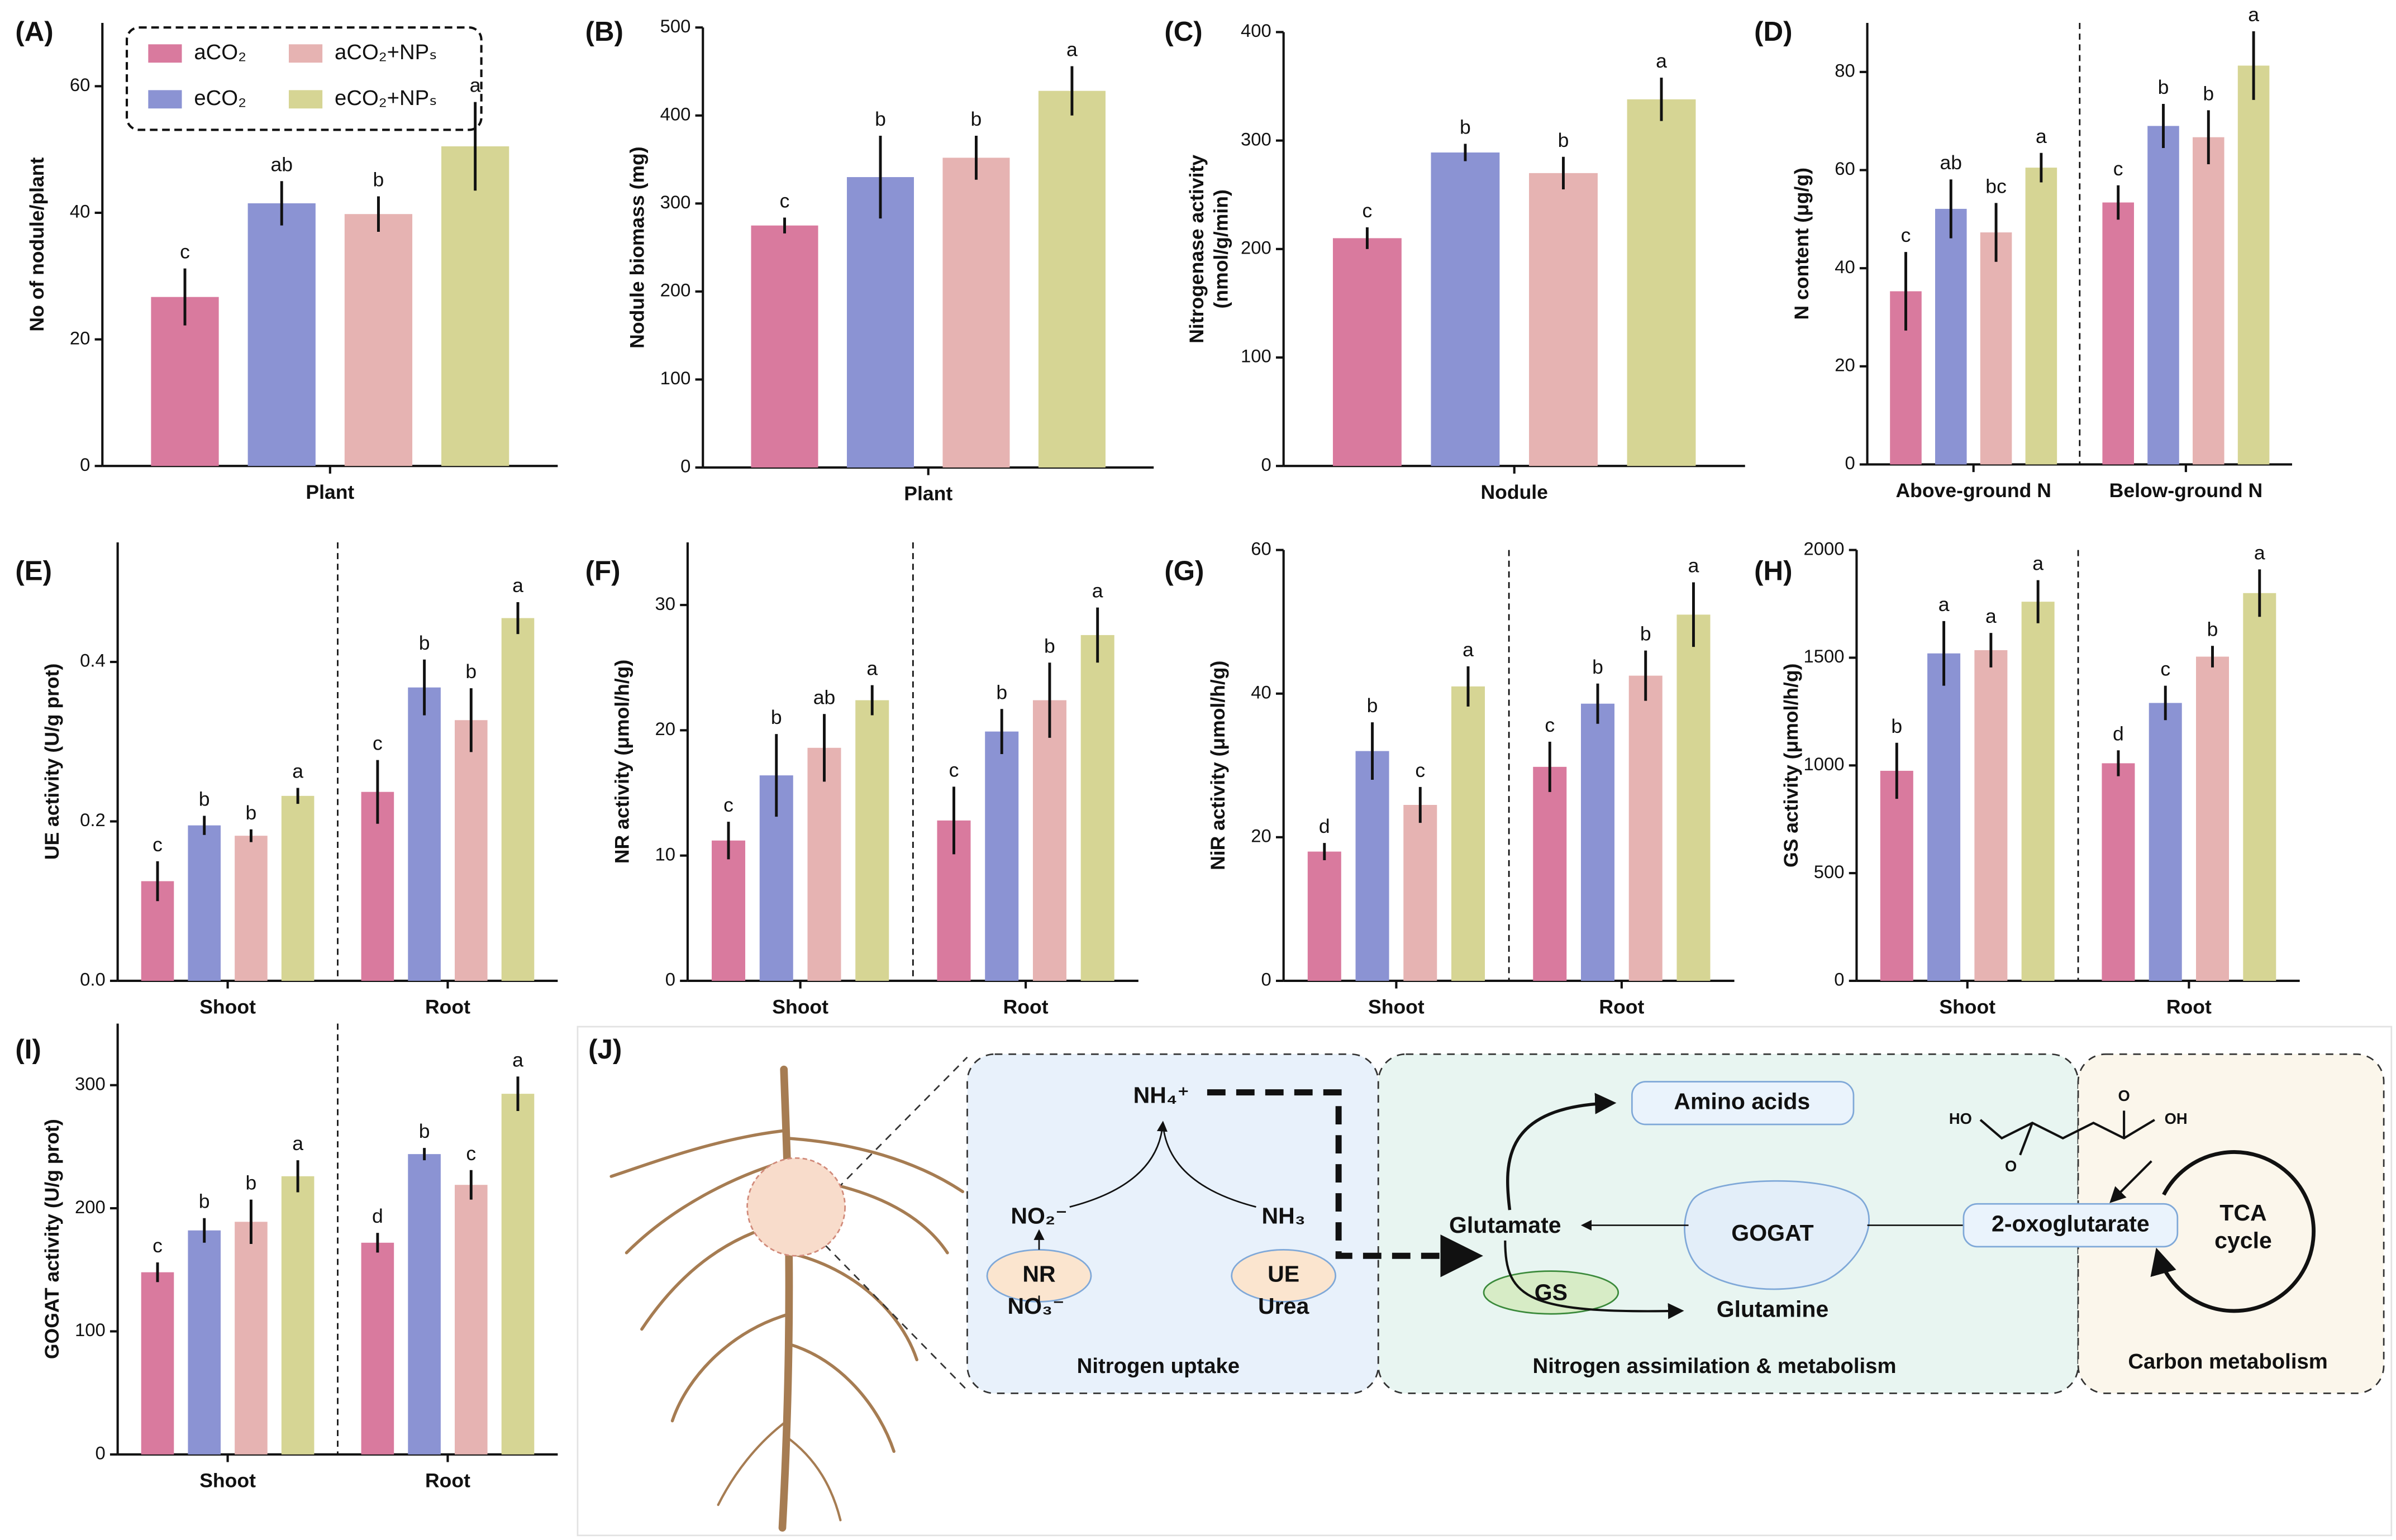  I want to click on molecule-label: HO, so click(1960, 1118).